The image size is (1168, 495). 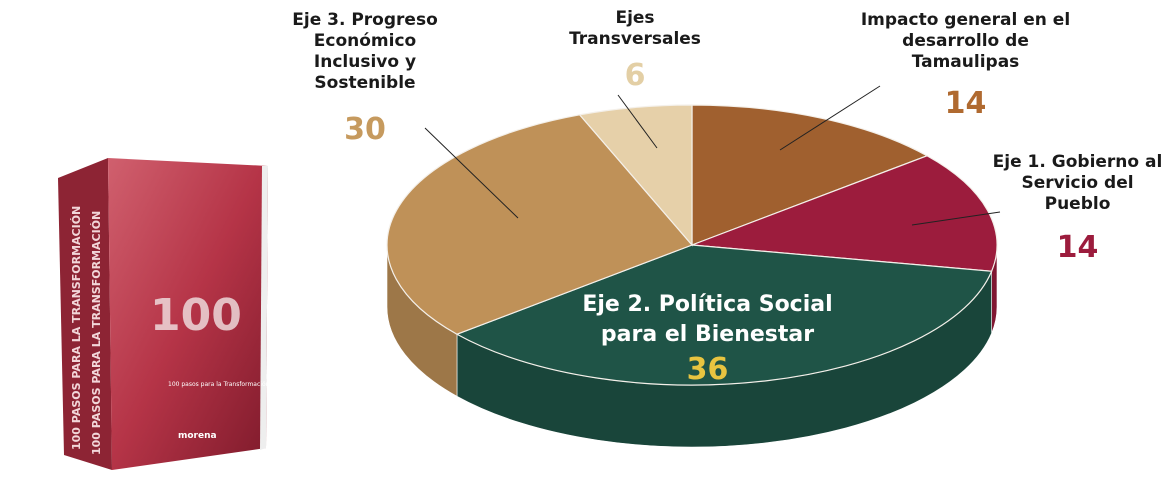 What do you see at coordinates (197, 436) in the screenshot?
I see `cover-brand: morena` at bounding box center [197, 436].